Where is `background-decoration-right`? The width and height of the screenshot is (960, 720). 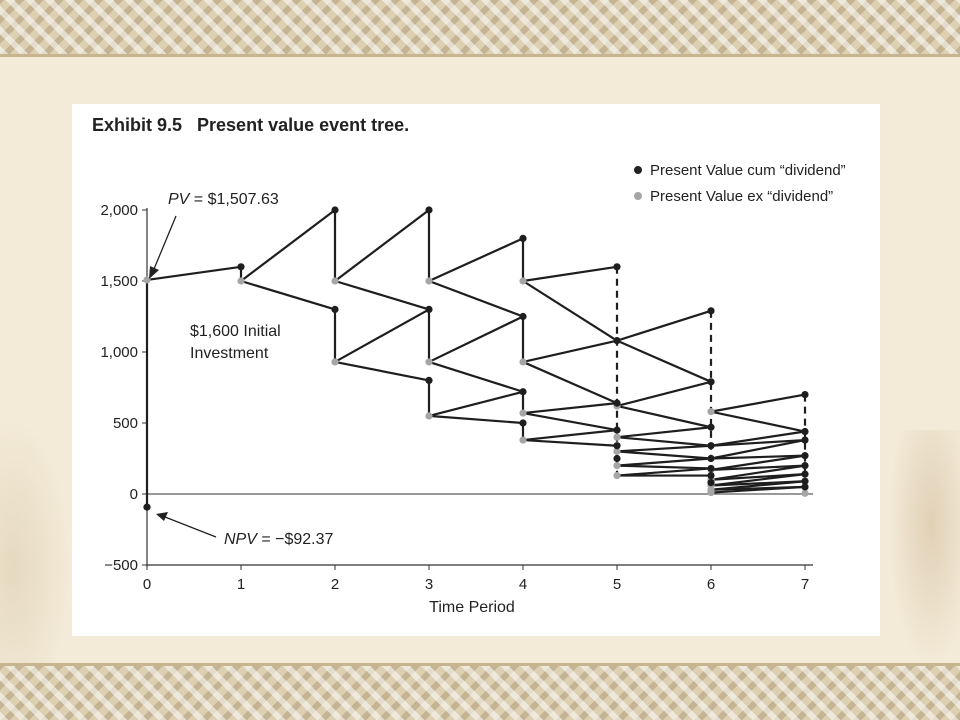
background-decoration-right is located at coordinates (924, 548).